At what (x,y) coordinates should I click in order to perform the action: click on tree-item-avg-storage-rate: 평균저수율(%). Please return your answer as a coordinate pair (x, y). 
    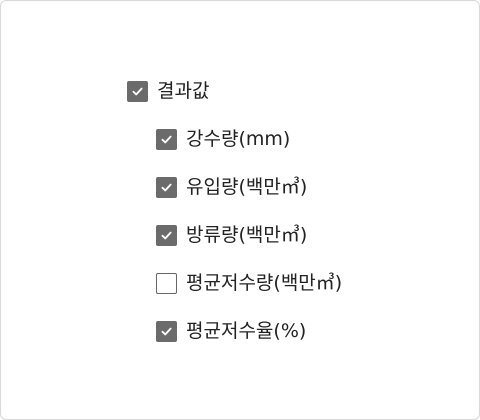
    Looking at the image, I should click on (249, 331).